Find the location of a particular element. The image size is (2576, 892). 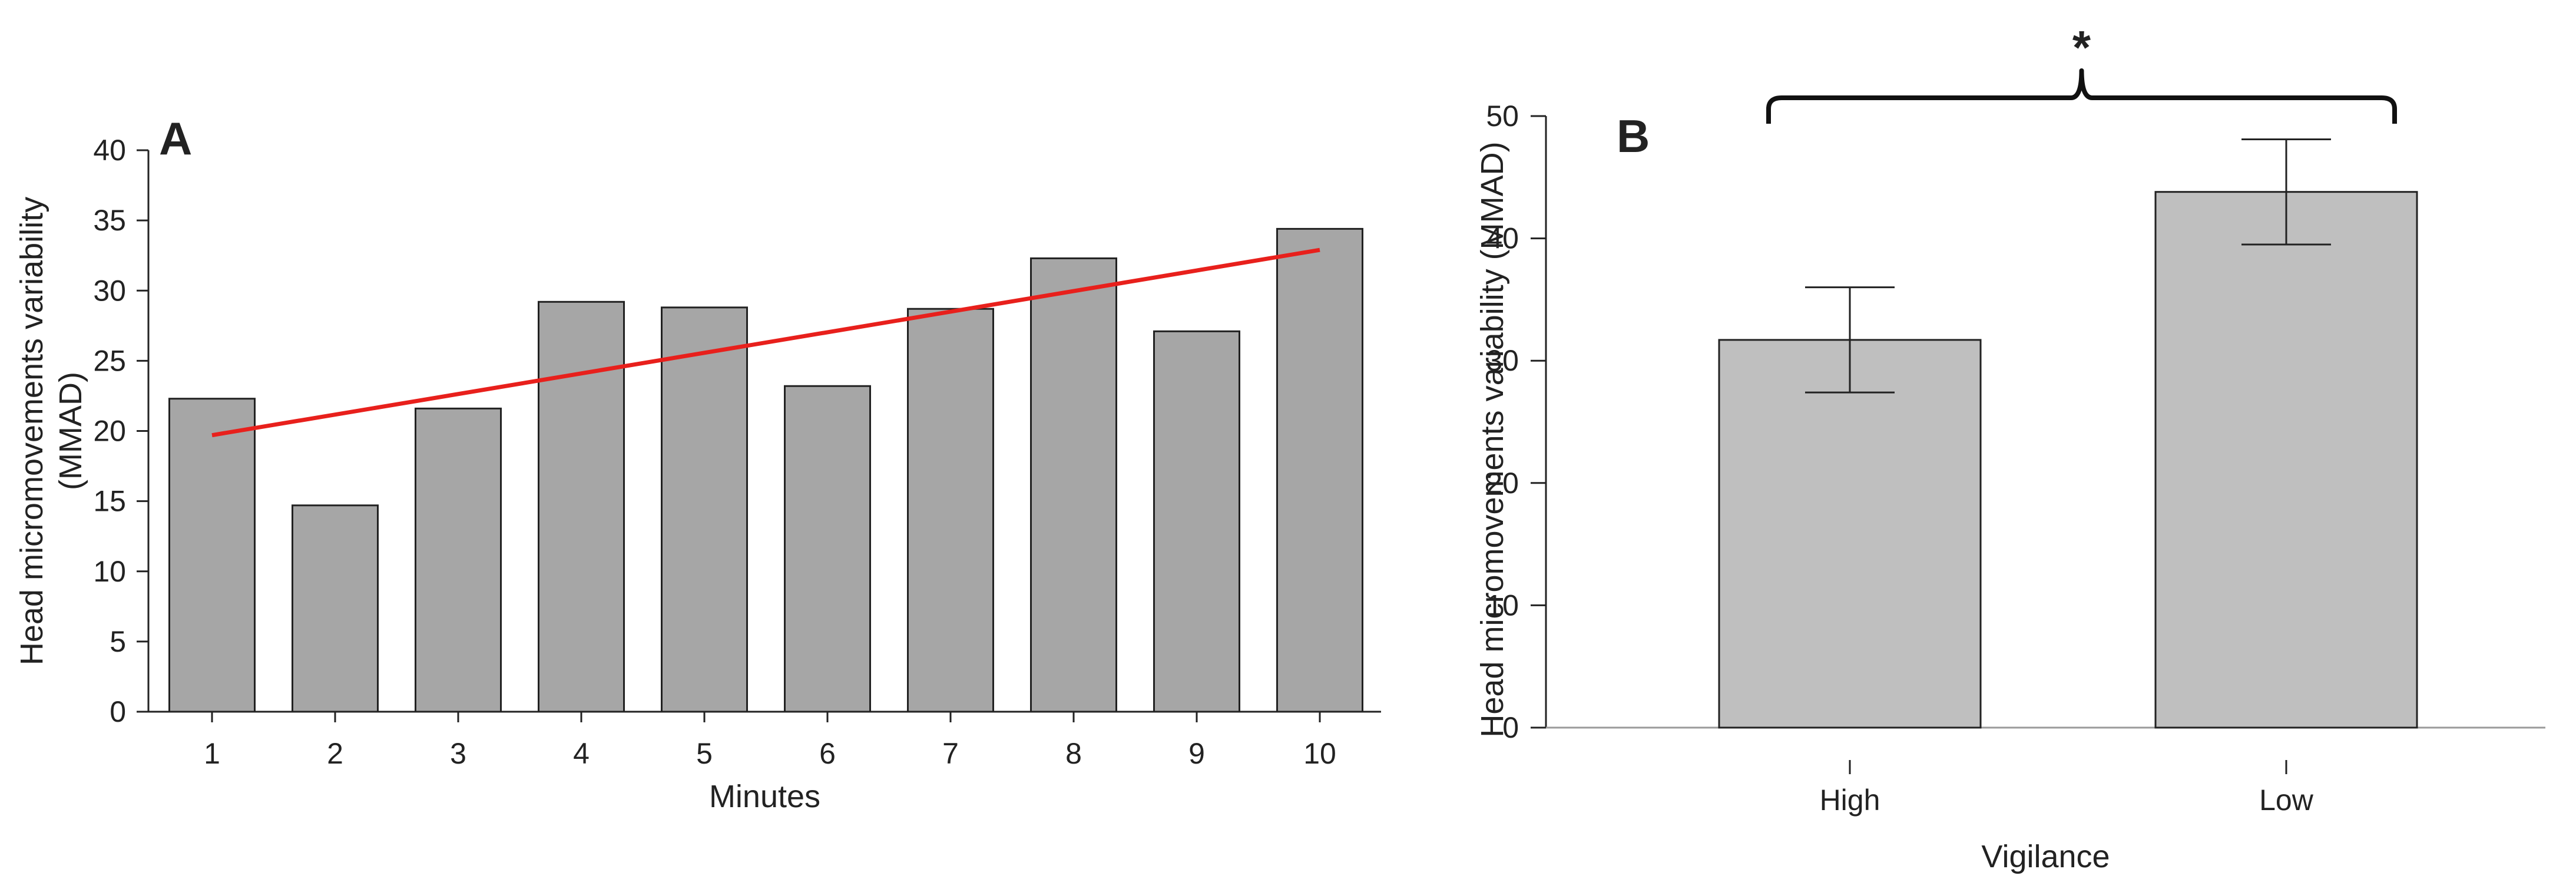

y-axis-title-line: Head micromovements variability is located at coordinates (31, 431).